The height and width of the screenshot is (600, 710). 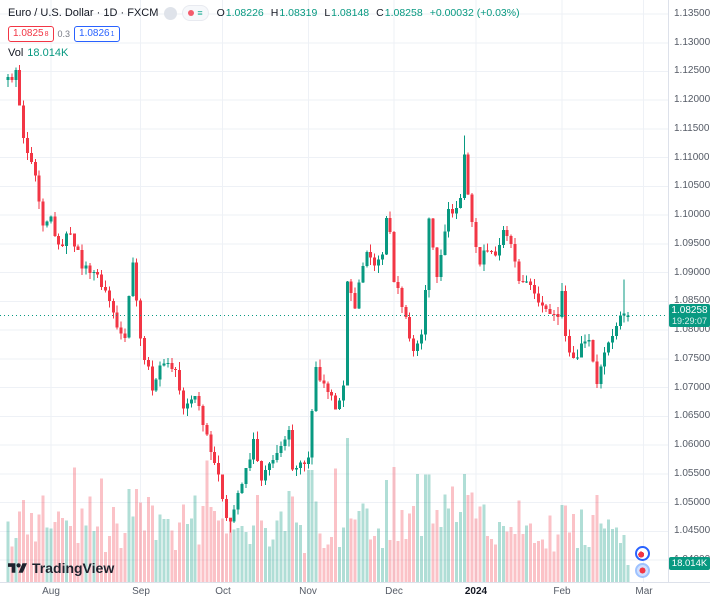 I want to click on buy-price: 1.0826, so click(x=94, y=33).